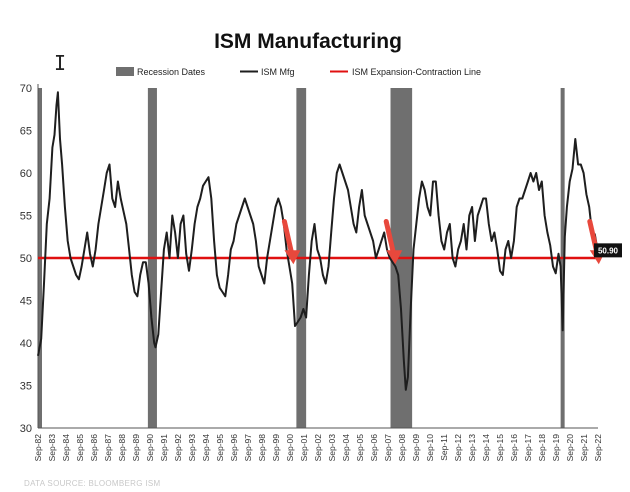 Image resolution: width=630 pixels, height=492 pixels. I want to click on x-tick-label-16: Sep-98, so click(262, 448).